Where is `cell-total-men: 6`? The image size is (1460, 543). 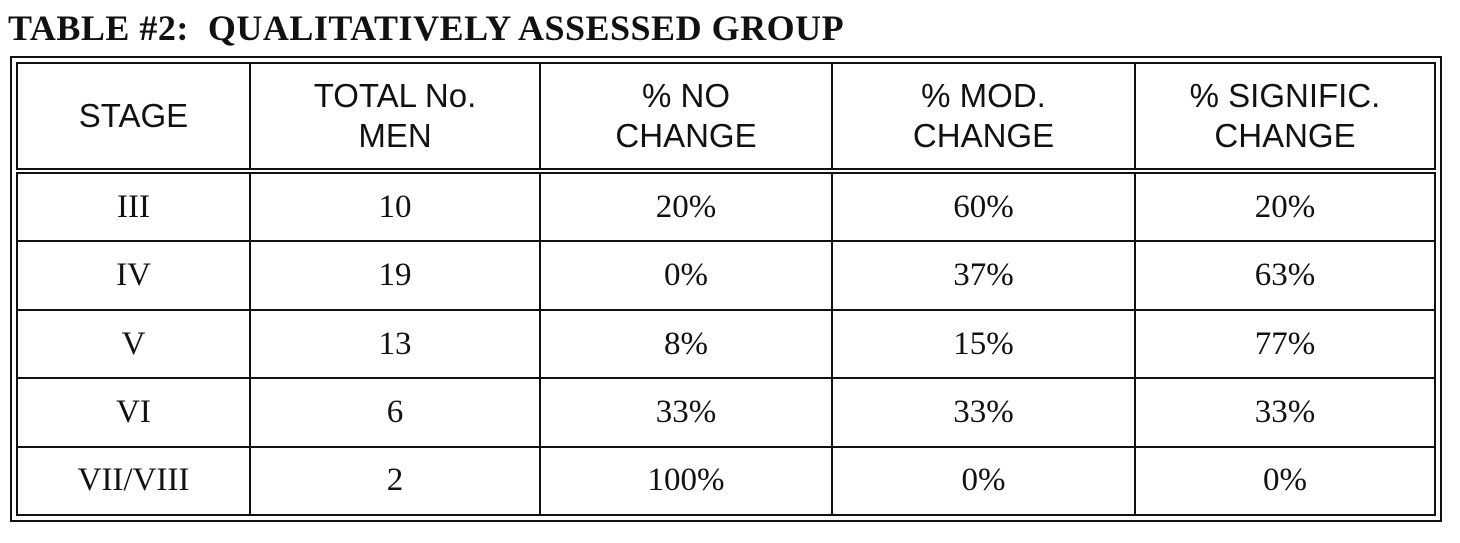 cell-total-men: 6 is located at coordinates (395, 412).